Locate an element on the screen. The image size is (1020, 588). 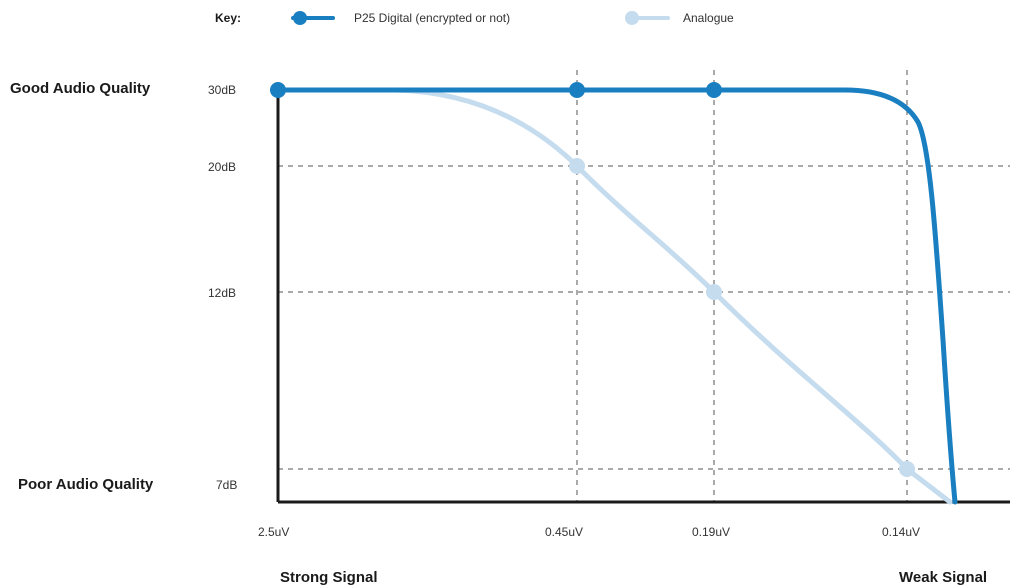
point-analogue-0-14uv is located at coordinates (907, 469).